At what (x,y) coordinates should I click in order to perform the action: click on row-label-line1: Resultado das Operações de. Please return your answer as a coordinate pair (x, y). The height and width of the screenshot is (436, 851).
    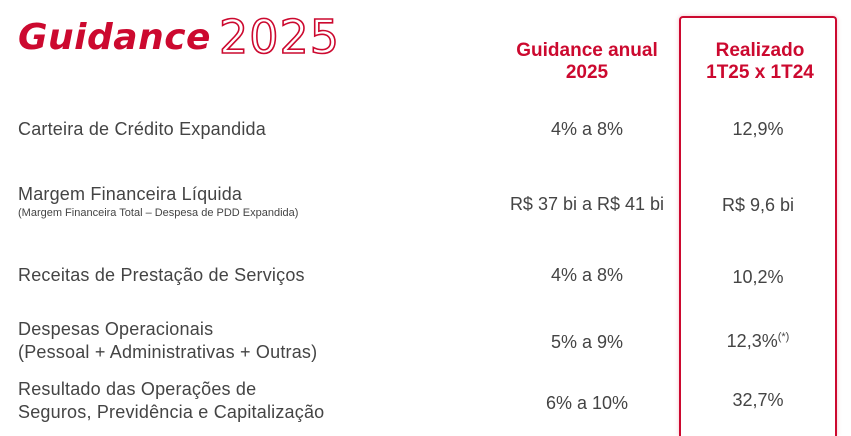
    Looking at the image, I should click on (137, 389).